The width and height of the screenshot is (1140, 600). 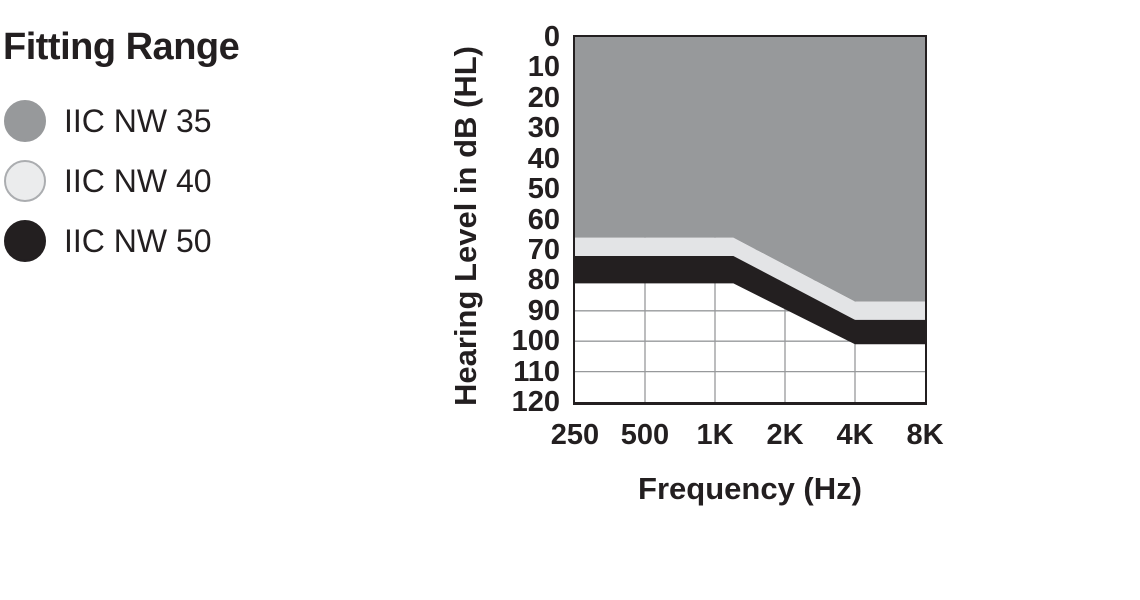 I want to click on x-tick-label: 250, so click(x=575, y=435).